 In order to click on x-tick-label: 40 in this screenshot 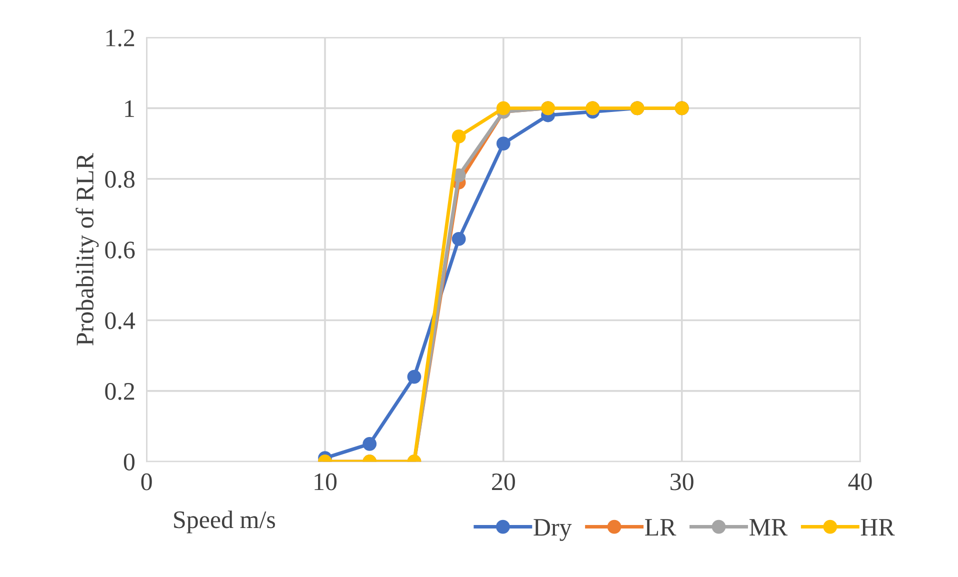, I will do `click(860, 481)`.